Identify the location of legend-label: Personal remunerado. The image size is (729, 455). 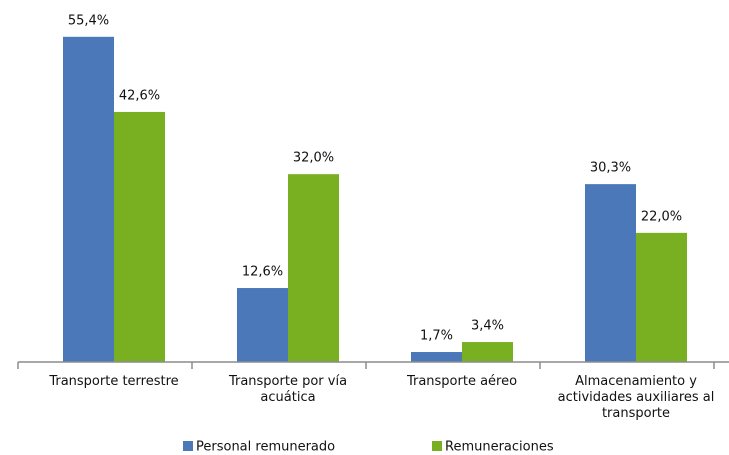
(265, 447).